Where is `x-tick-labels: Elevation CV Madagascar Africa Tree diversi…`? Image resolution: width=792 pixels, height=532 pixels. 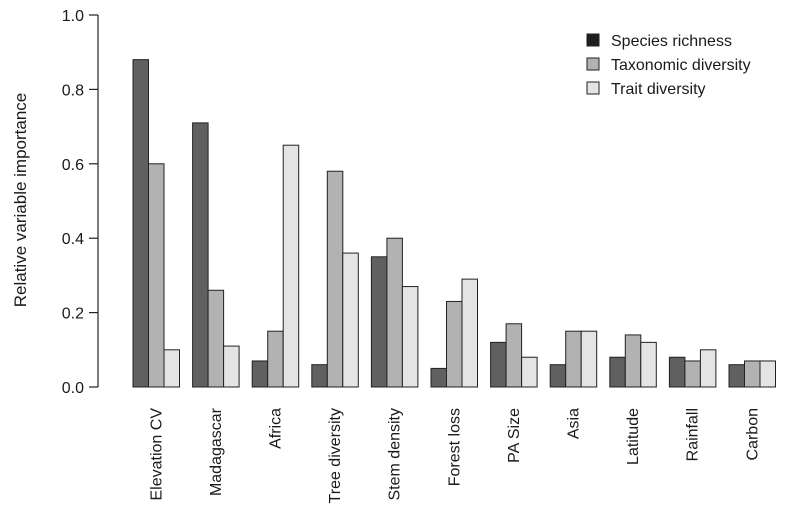 x-tick-labels: Elevation CV Madagascar Africa Tree diversi… is located at coordinates (454, 455).